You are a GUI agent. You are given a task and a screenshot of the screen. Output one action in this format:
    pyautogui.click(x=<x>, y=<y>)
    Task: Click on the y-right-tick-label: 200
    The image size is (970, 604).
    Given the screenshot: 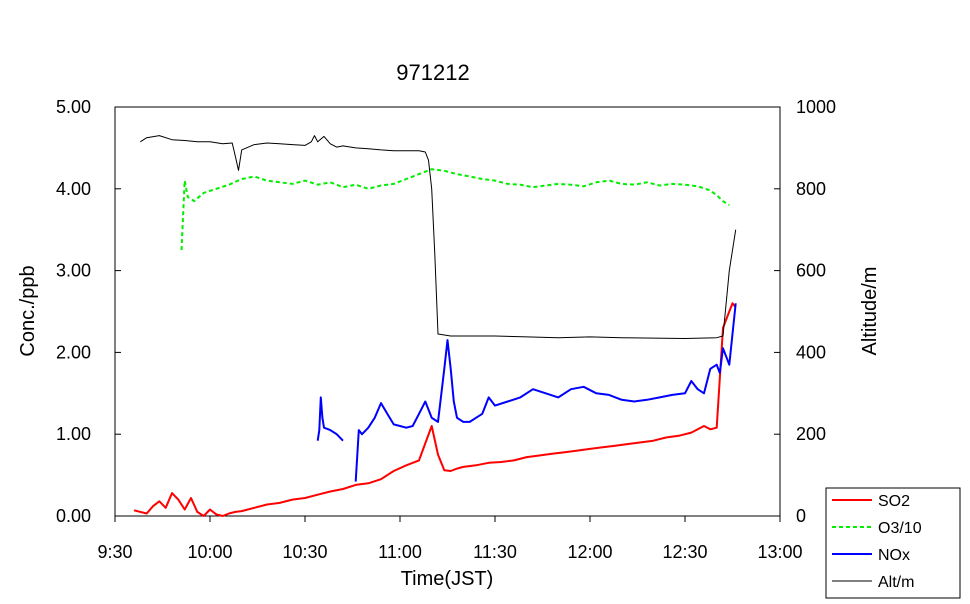 What is the action you would take?
    pyautogui.click(x=811, y=434)
    